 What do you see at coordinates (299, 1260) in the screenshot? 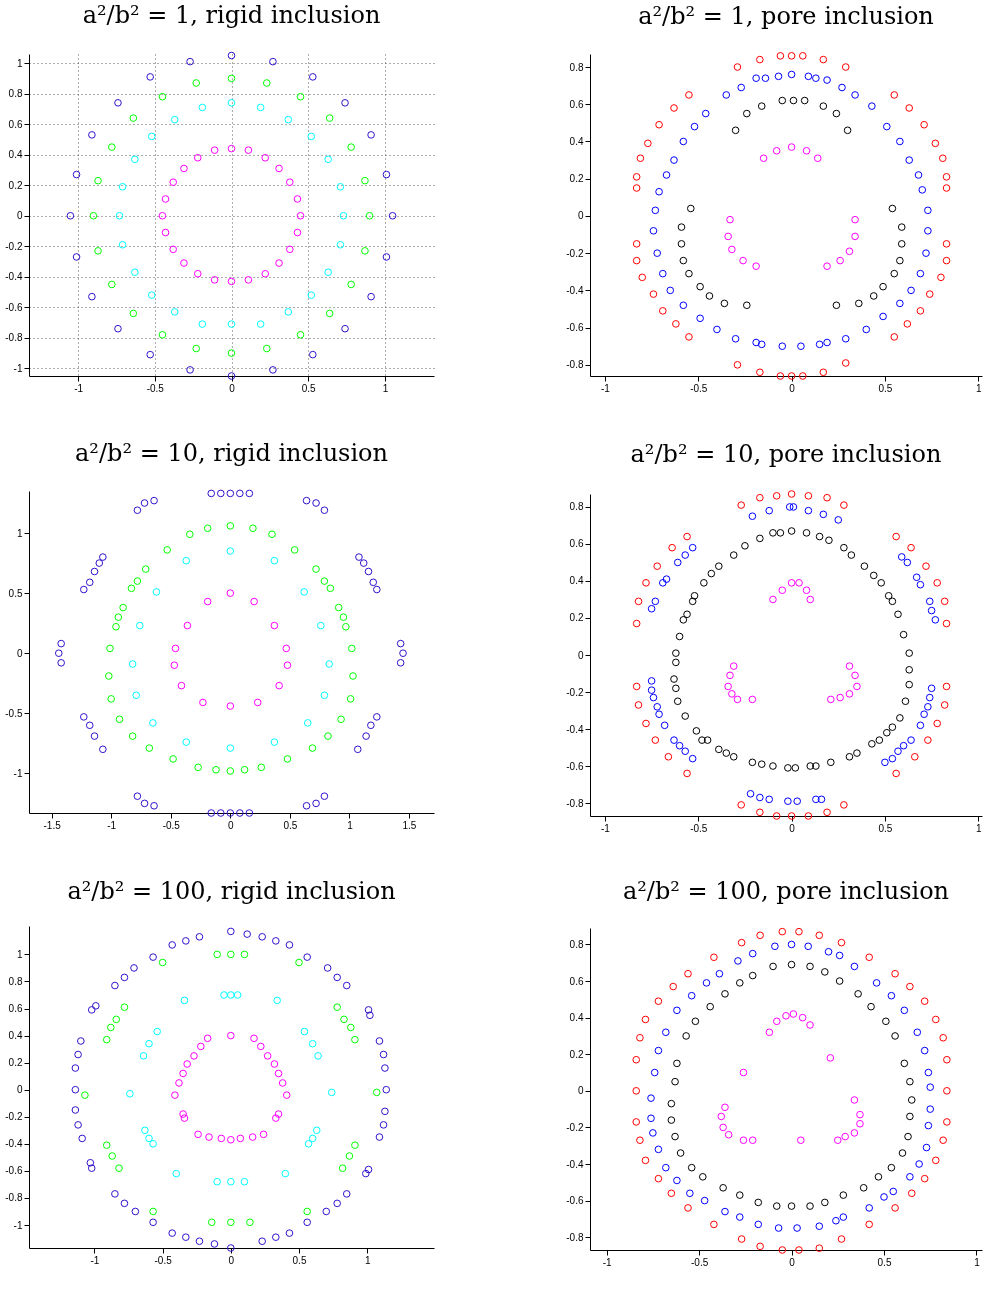
I see `x-tick-label: 0.5` at bounding box center [299, 1260].